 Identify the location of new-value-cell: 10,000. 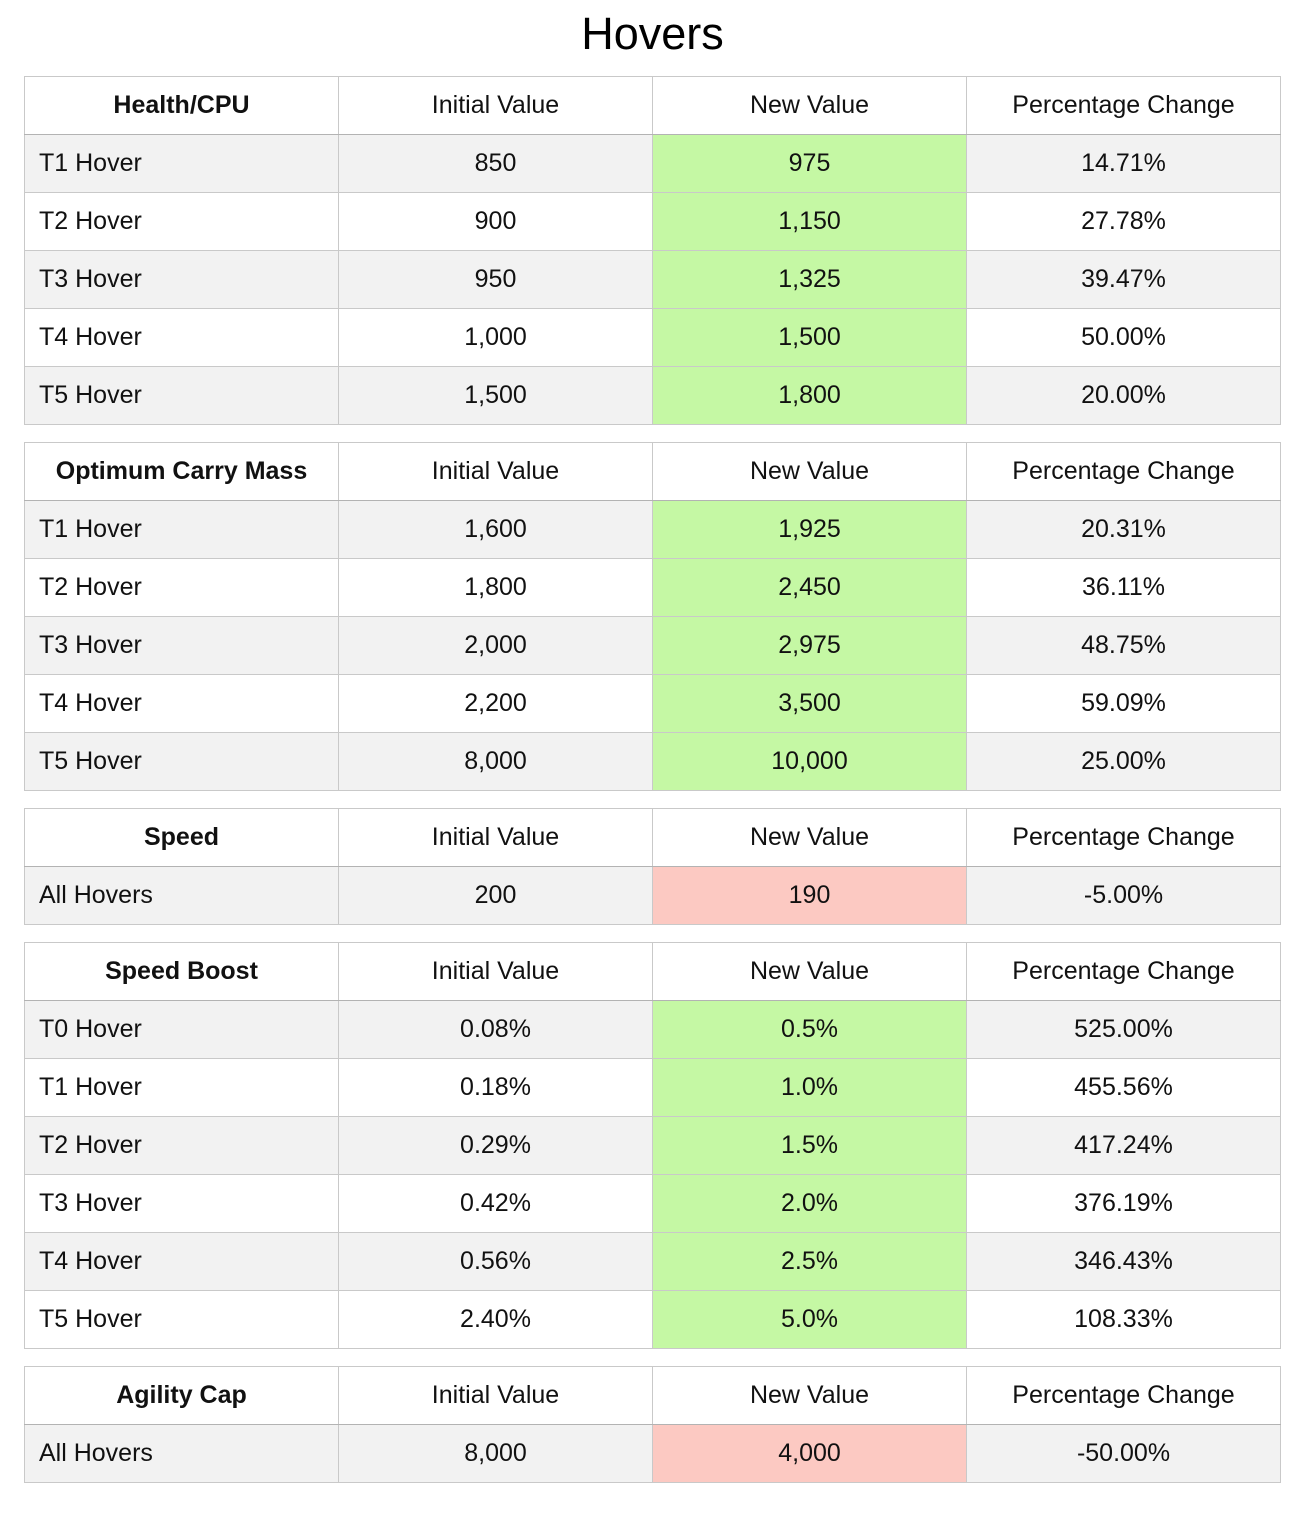
(809, 761).